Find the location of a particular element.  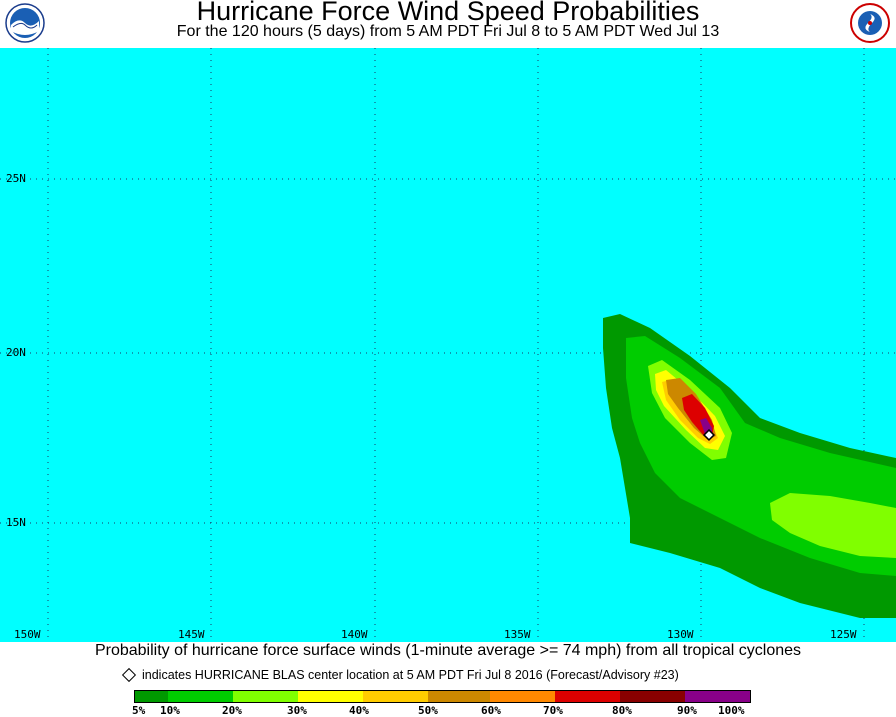

legend-label: 20% is located at coordinates (232, 710).